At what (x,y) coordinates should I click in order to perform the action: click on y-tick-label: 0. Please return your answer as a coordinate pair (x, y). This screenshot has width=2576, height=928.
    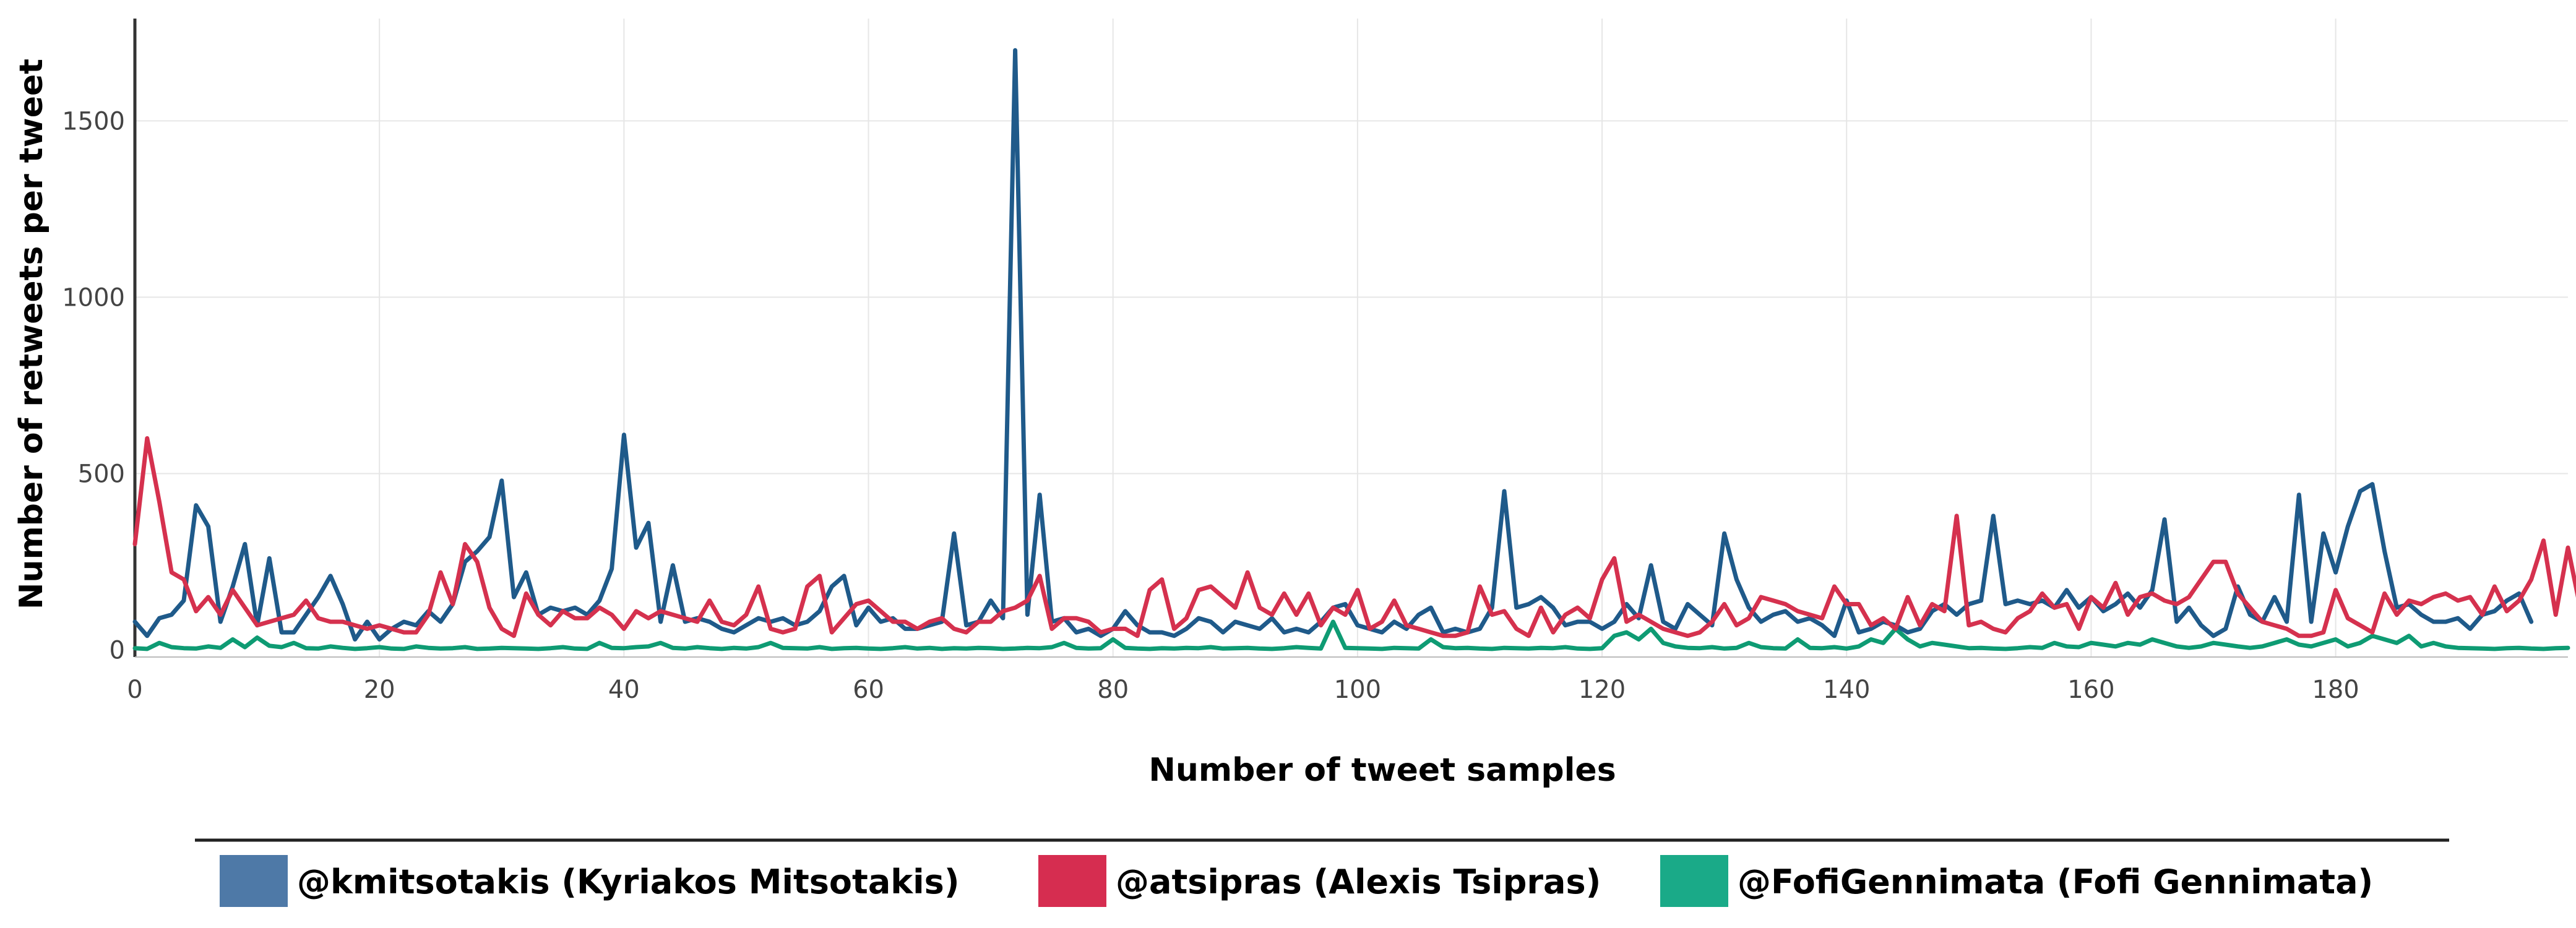
    Looking at the image, I should click on (117, 651).